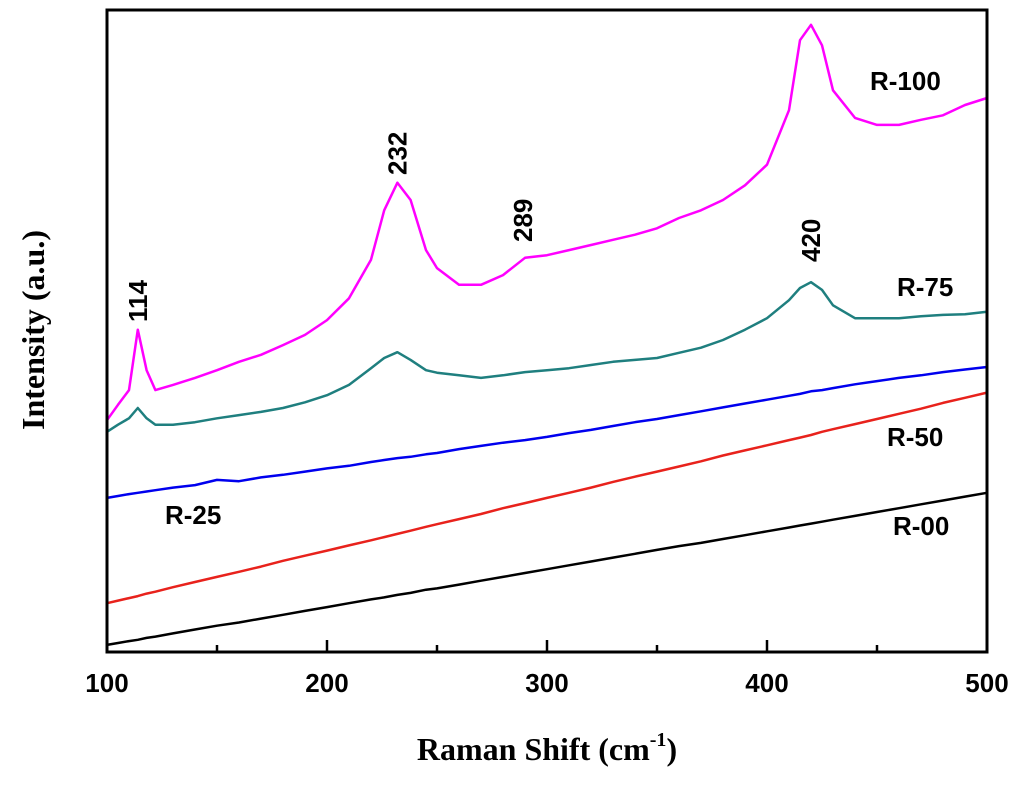 The image size is (1018, 786). Describe the element at coordinates (326, 683) in the screenshot. I see `x-tick-label: 200` at that location.